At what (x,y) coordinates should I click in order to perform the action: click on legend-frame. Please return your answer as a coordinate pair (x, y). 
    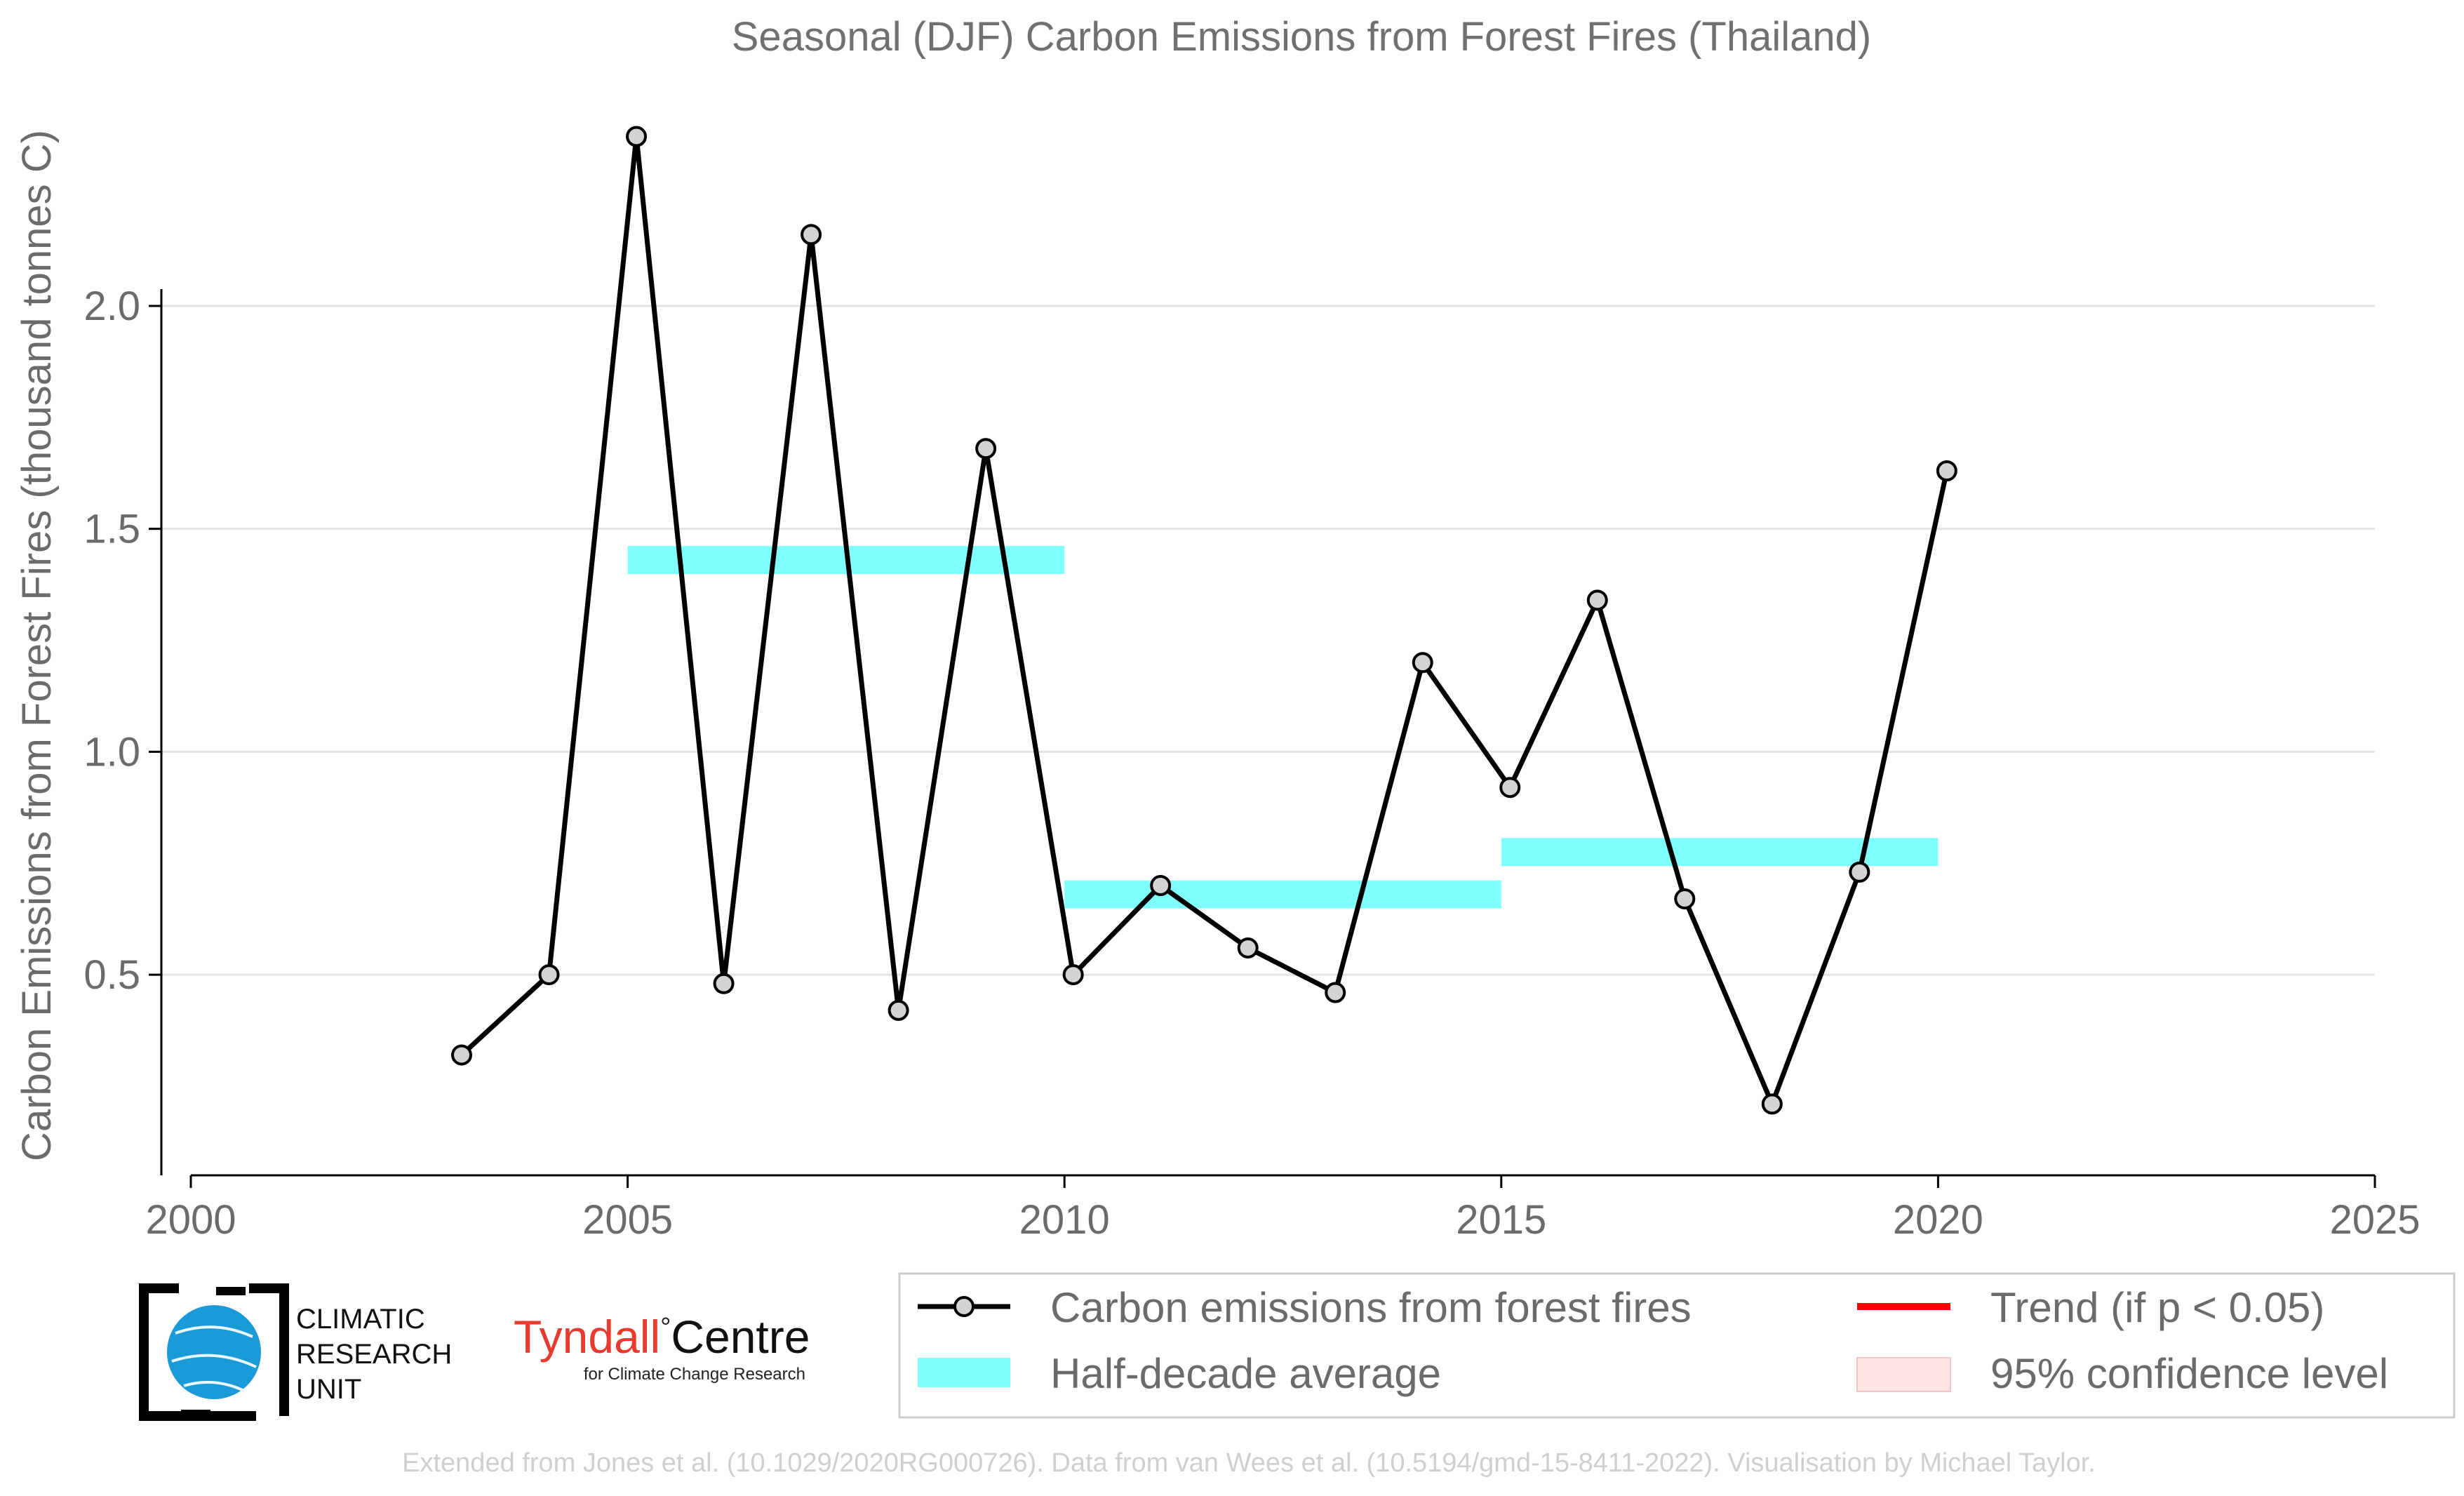
    Looking at the image, I should click on (1677, 1345).